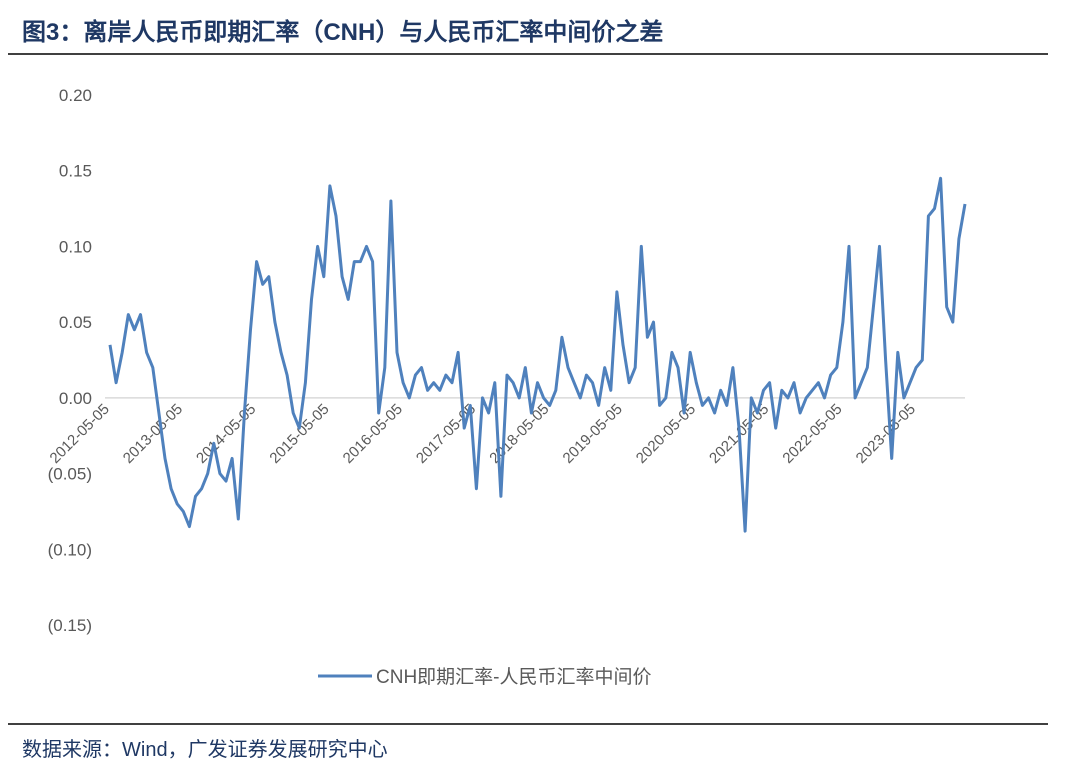  I want to click on y-tick-label: (0.05), so click(70, 474).